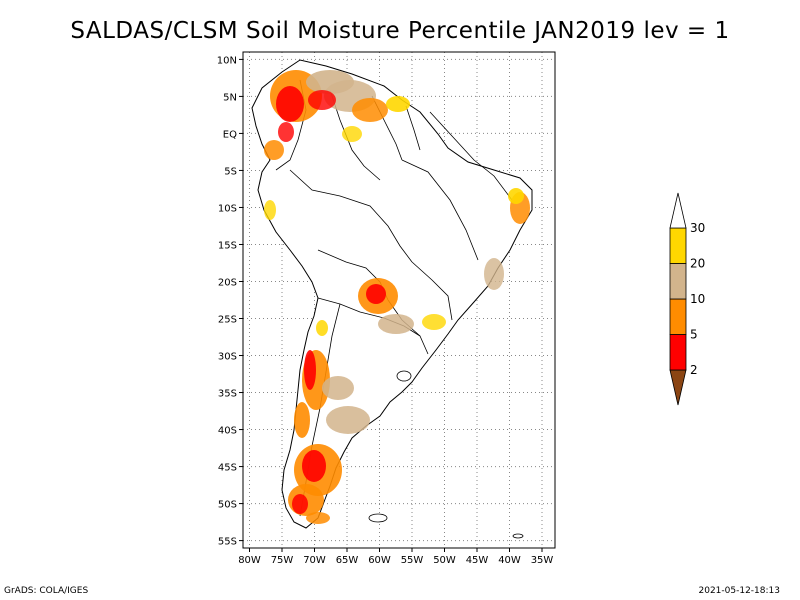 Image resolution: width=800 pixels, height=600 pixels. Describe the element at coordinates (314, 560) in the screenshot. I see `lon-tick-label: 70W` at that location.